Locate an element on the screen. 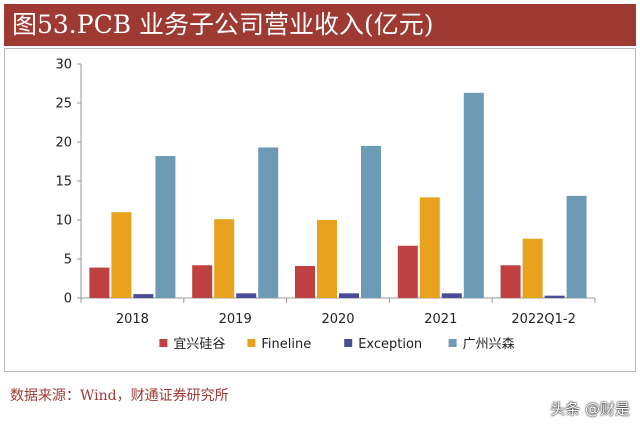 Image resolution: width=640 pixels, height=430 pixels. x-category-label: 2020 is located at coordinates (337, 319).